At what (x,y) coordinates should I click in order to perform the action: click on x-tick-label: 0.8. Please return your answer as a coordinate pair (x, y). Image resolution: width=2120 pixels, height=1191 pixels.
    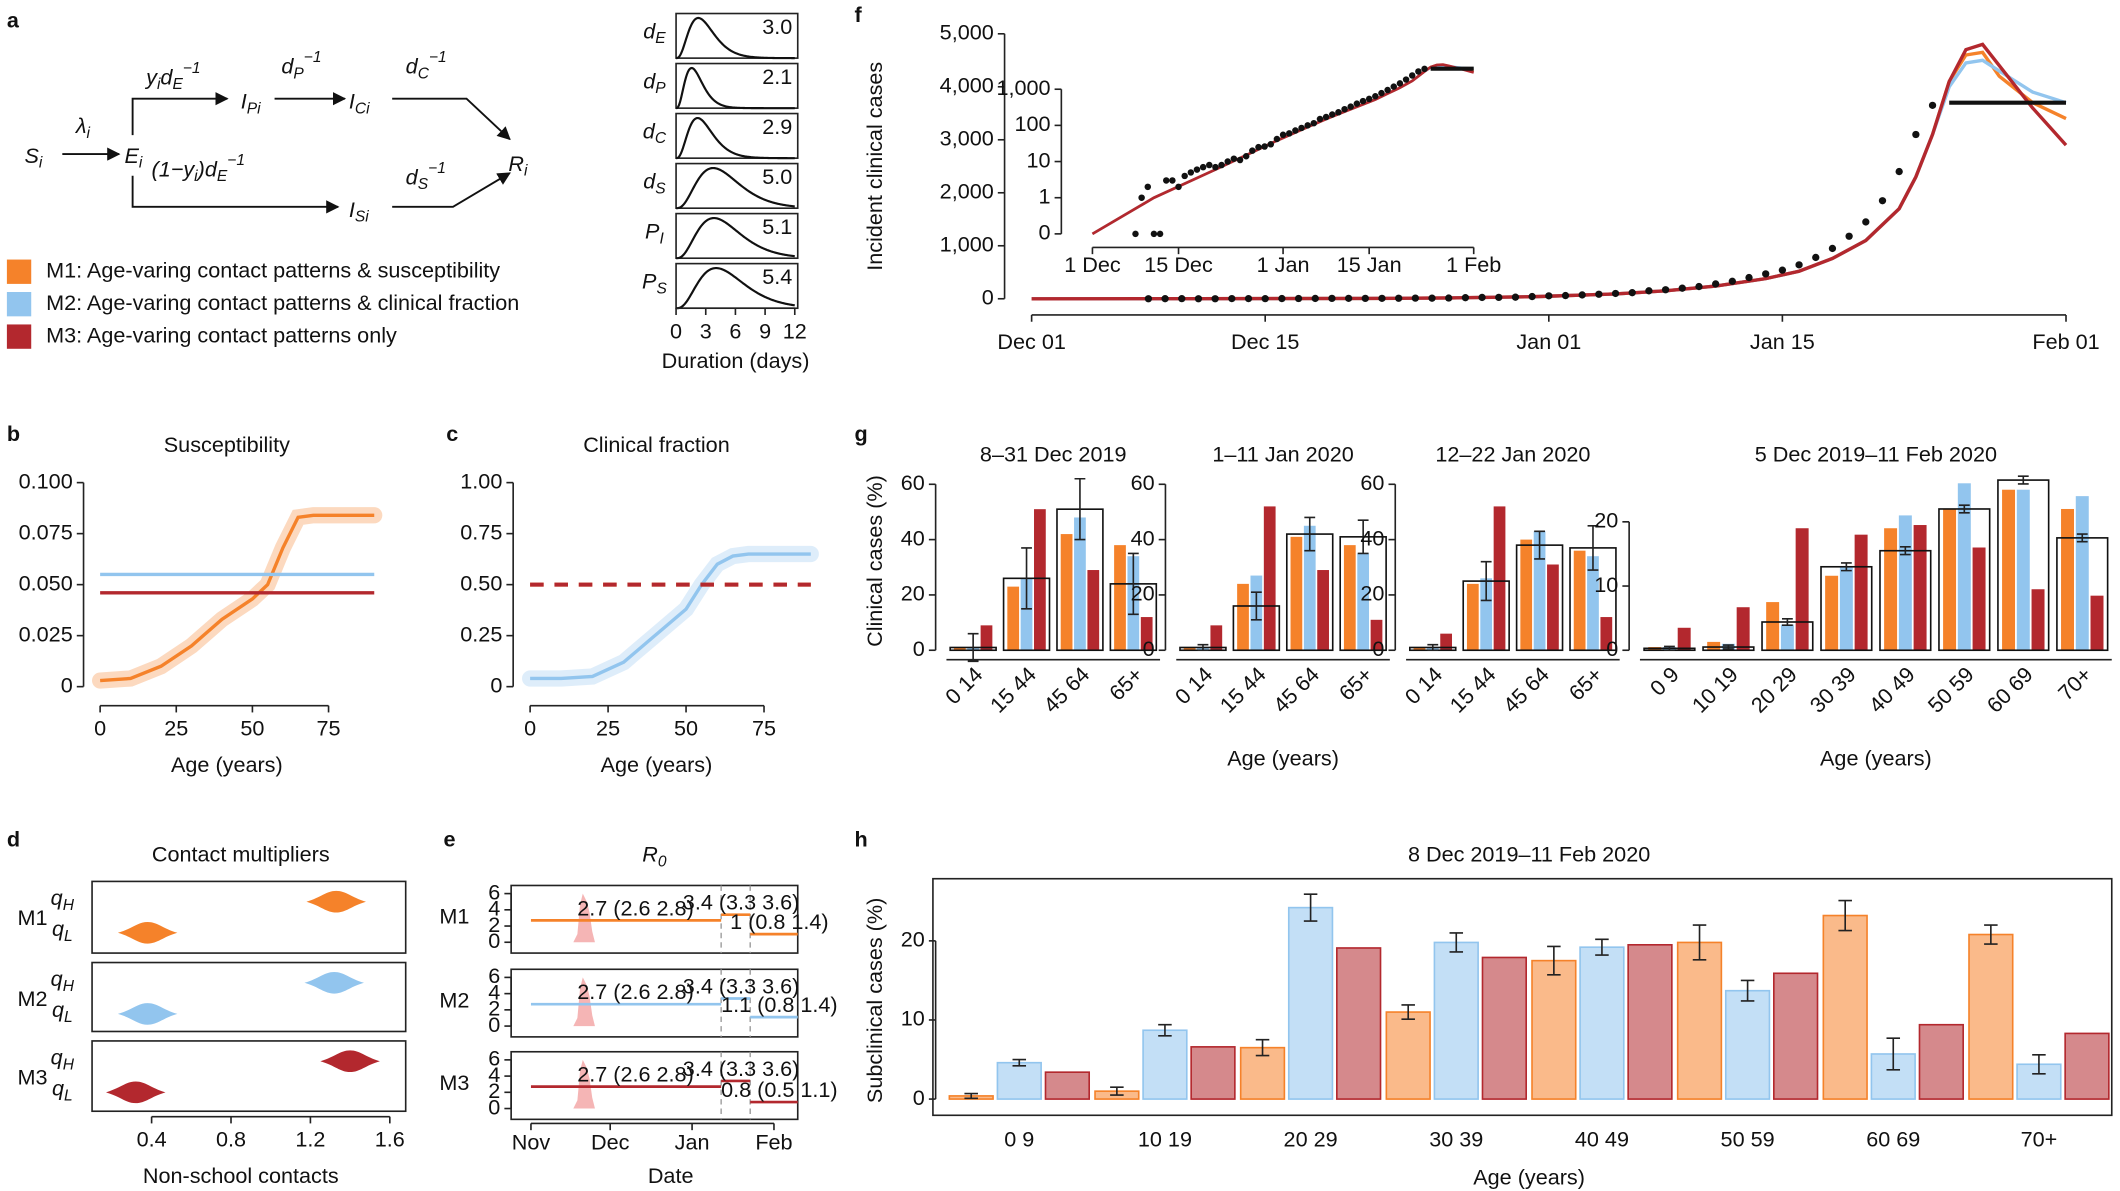
    Looking at the image, I should click on (231, 1139).